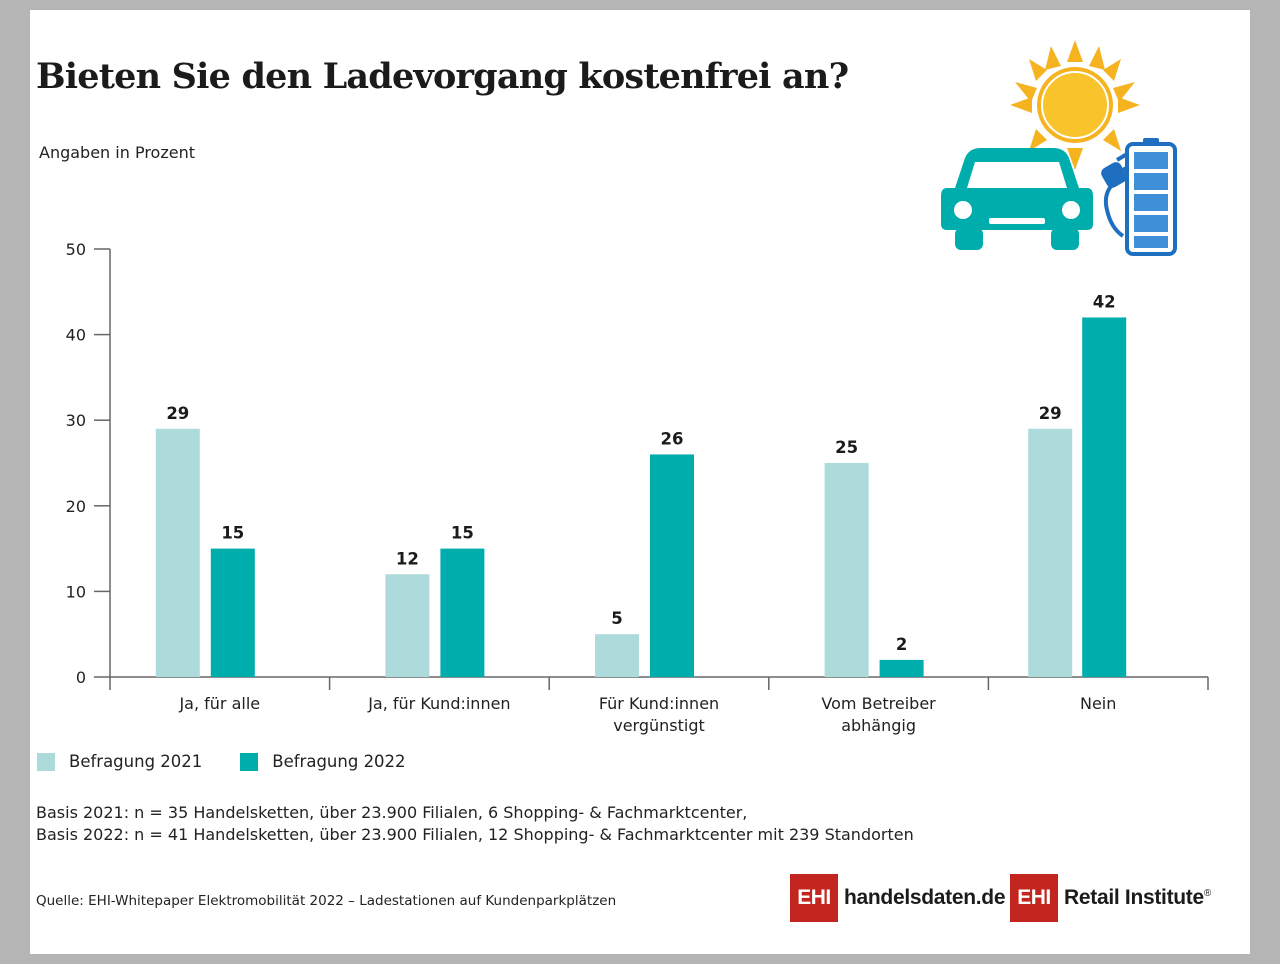  I want to click on x-tick-label: Für Kund:innen, so click(659, 703).